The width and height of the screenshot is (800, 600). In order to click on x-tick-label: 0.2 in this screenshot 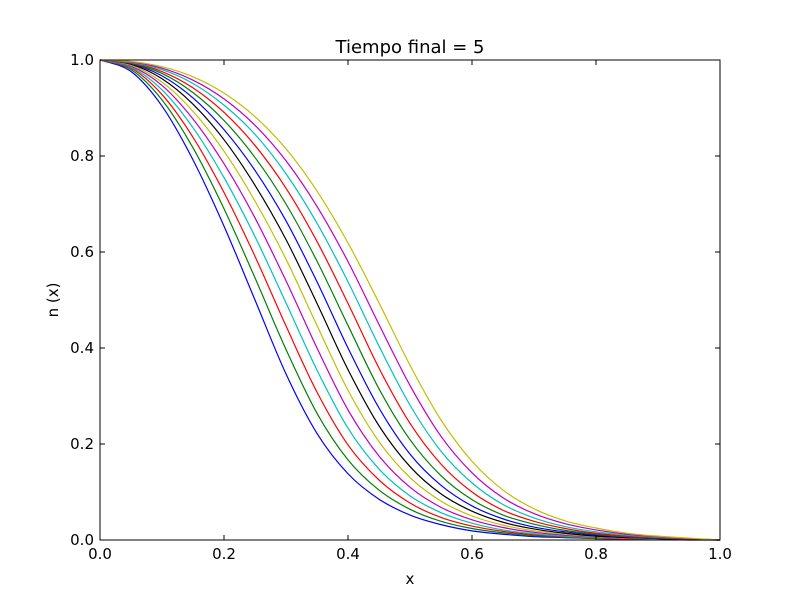, I will do `click(224, 554)`.